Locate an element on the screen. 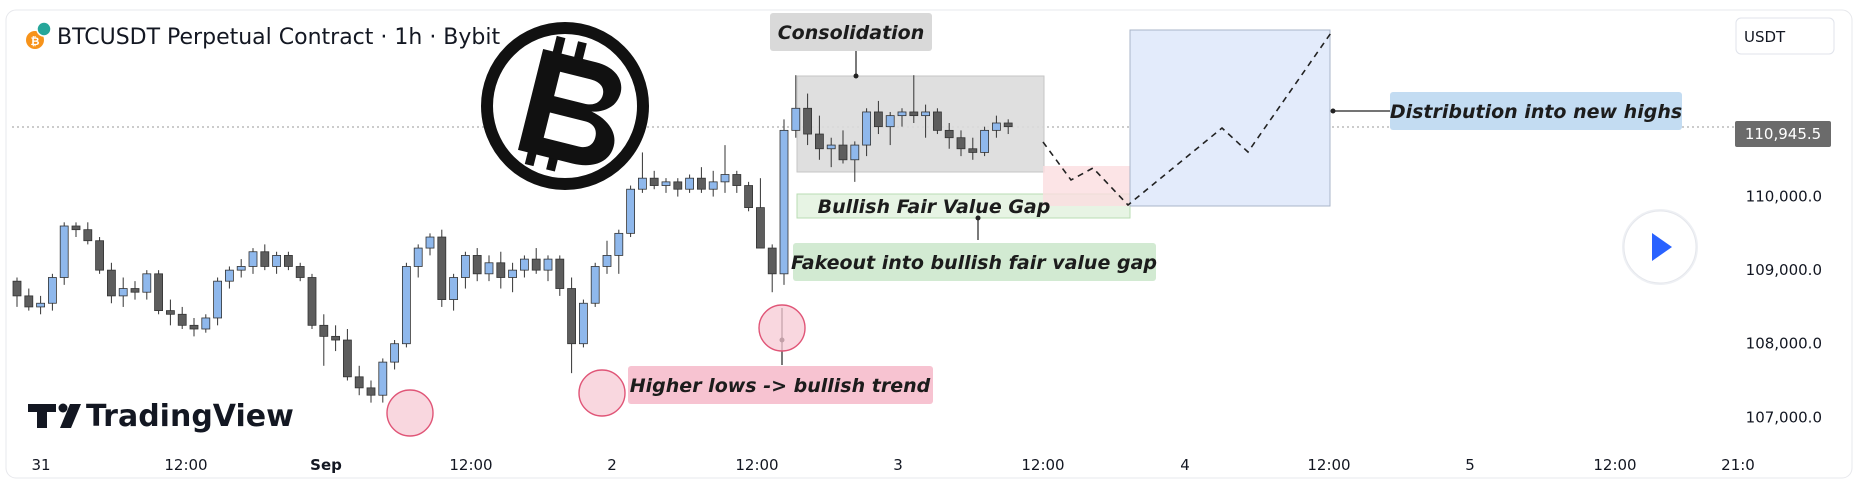  time-tick-label: 31 is located at coordinates (40, 465).